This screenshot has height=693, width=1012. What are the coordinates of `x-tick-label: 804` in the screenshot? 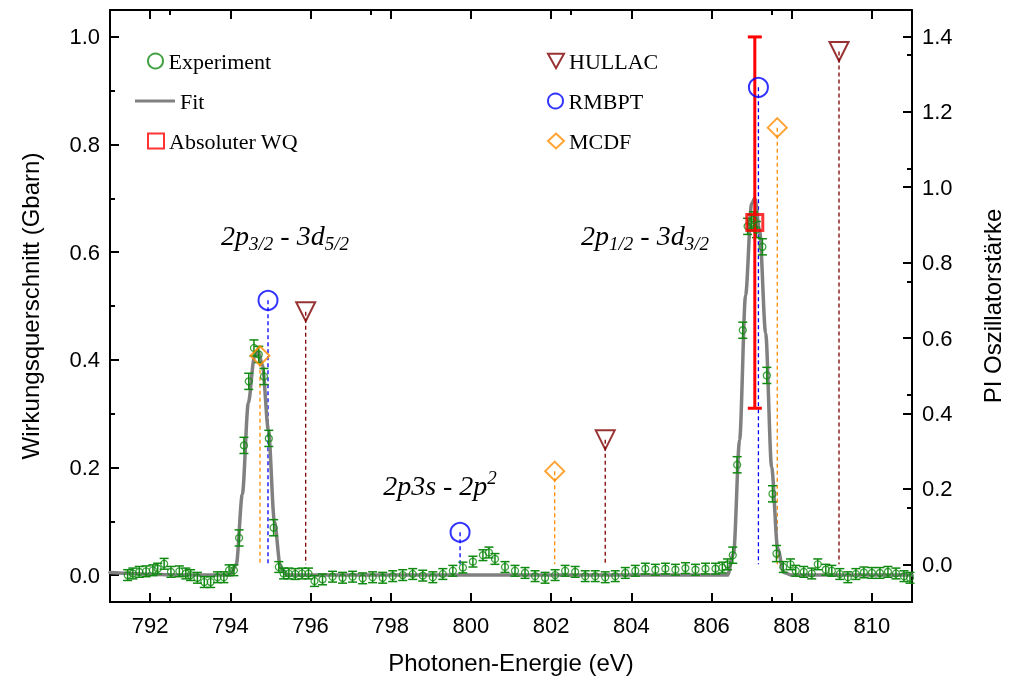 It's located at (631, 625).